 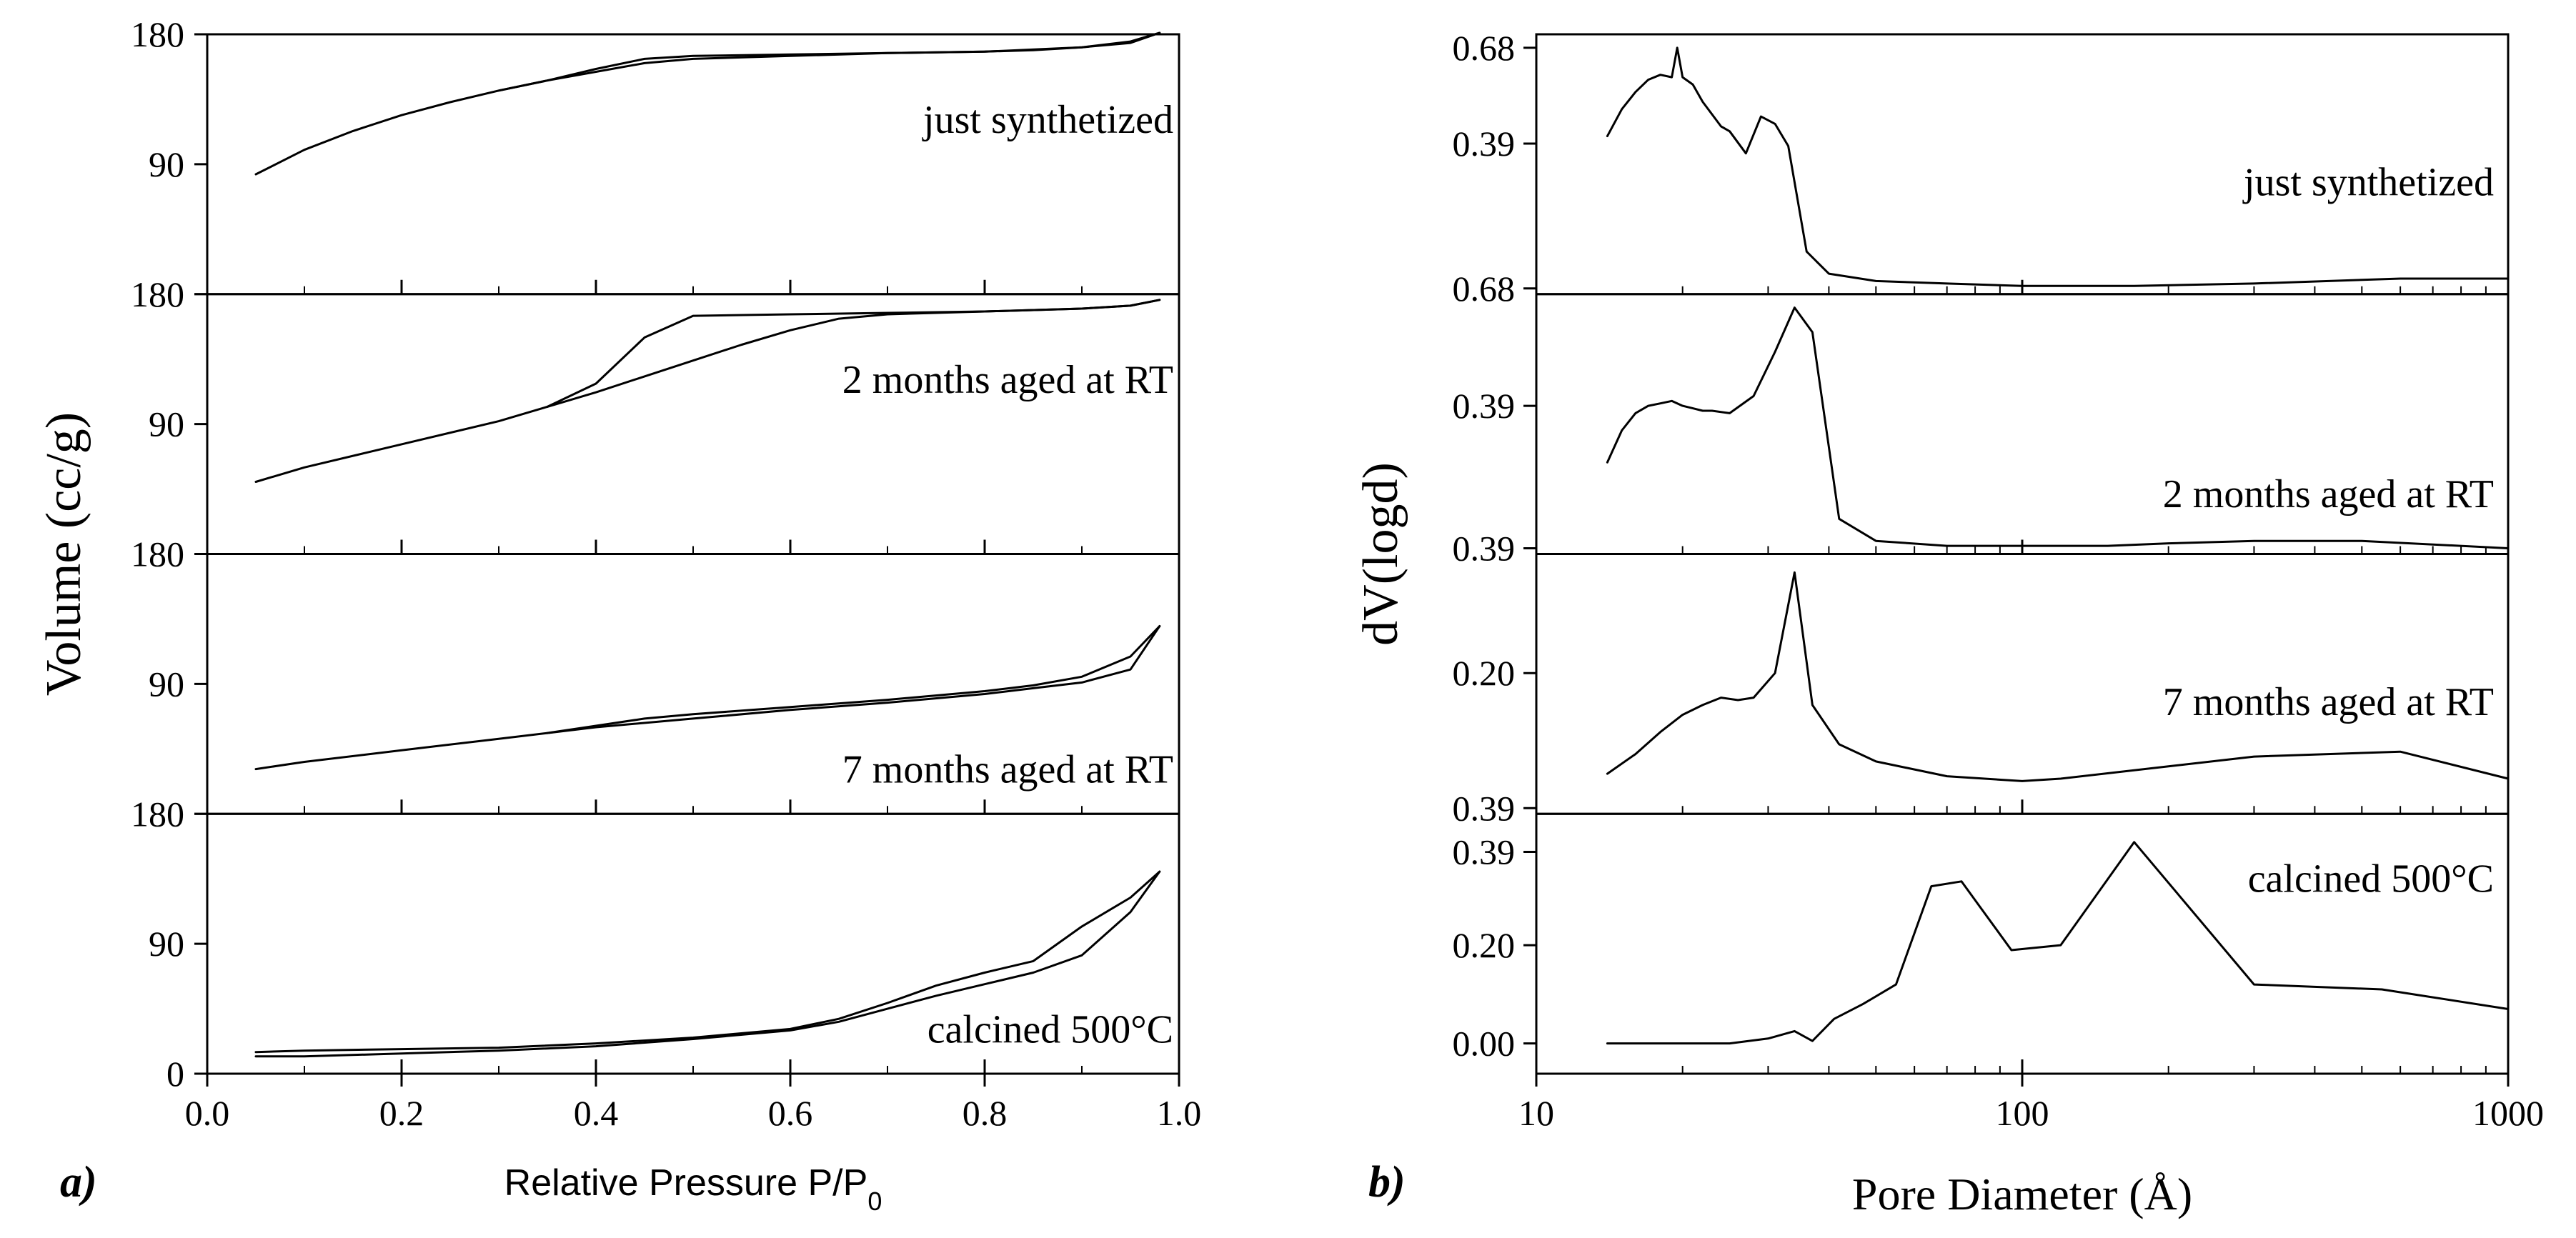 I want to click on subplot-b-4: 0.39 0.20 0.00 calcined 500°C, so click(x=1981, y=943).